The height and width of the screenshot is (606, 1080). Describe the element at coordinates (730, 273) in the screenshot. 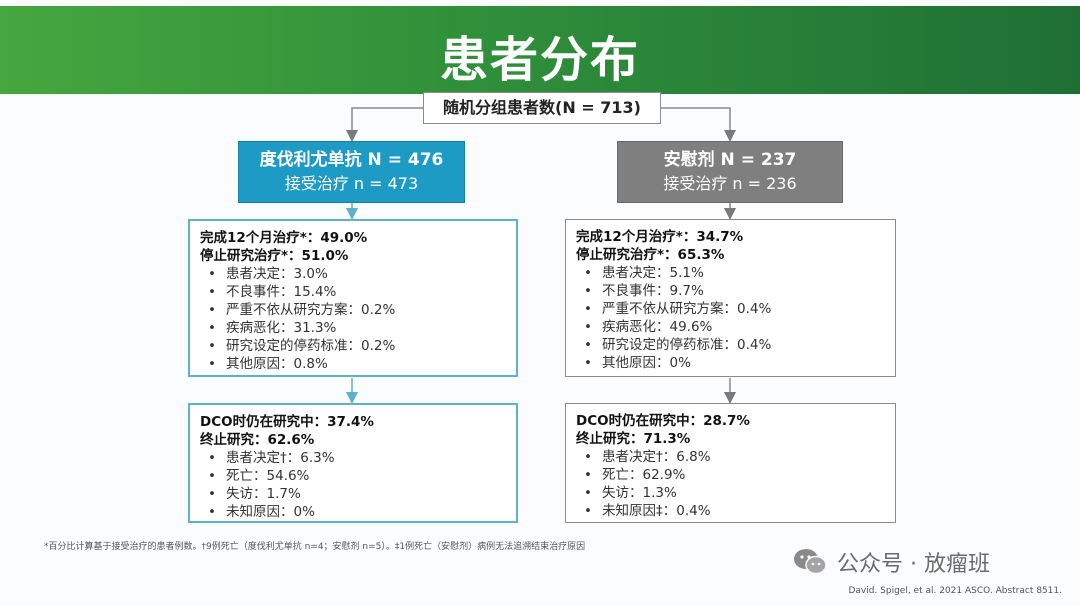

I see `list-item: 患者决定：5.1%` at that location.